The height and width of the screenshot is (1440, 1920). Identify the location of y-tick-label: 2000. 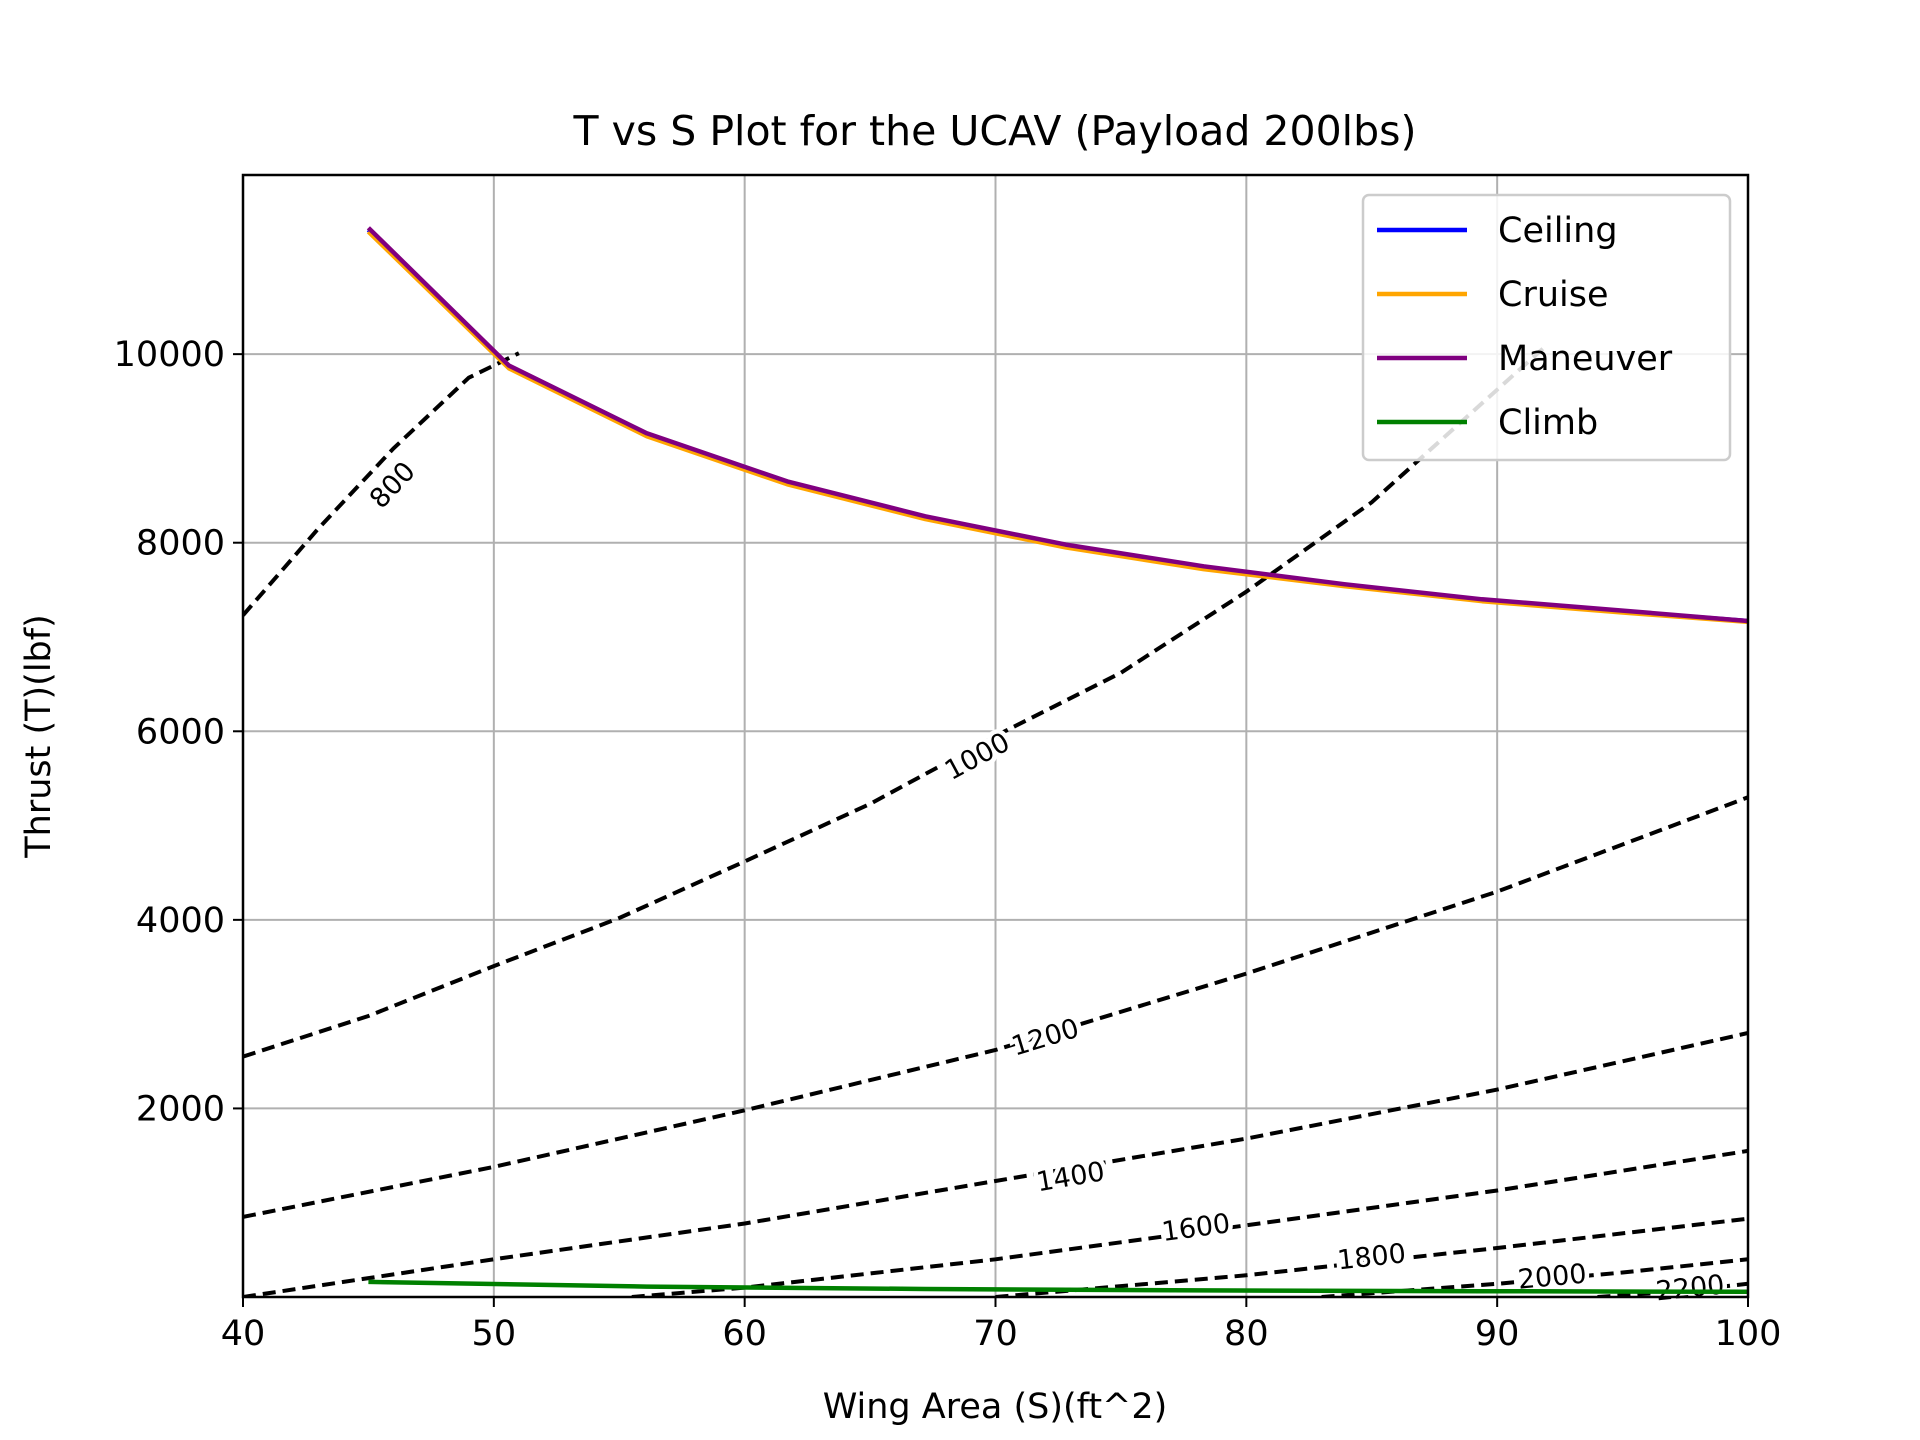
(180, 1109).